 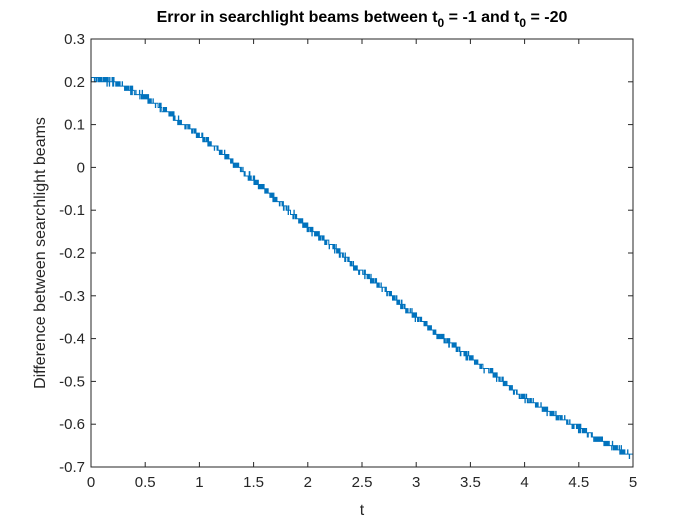 I want to click on x-tick-label: 0, so click(x=91, y=482).